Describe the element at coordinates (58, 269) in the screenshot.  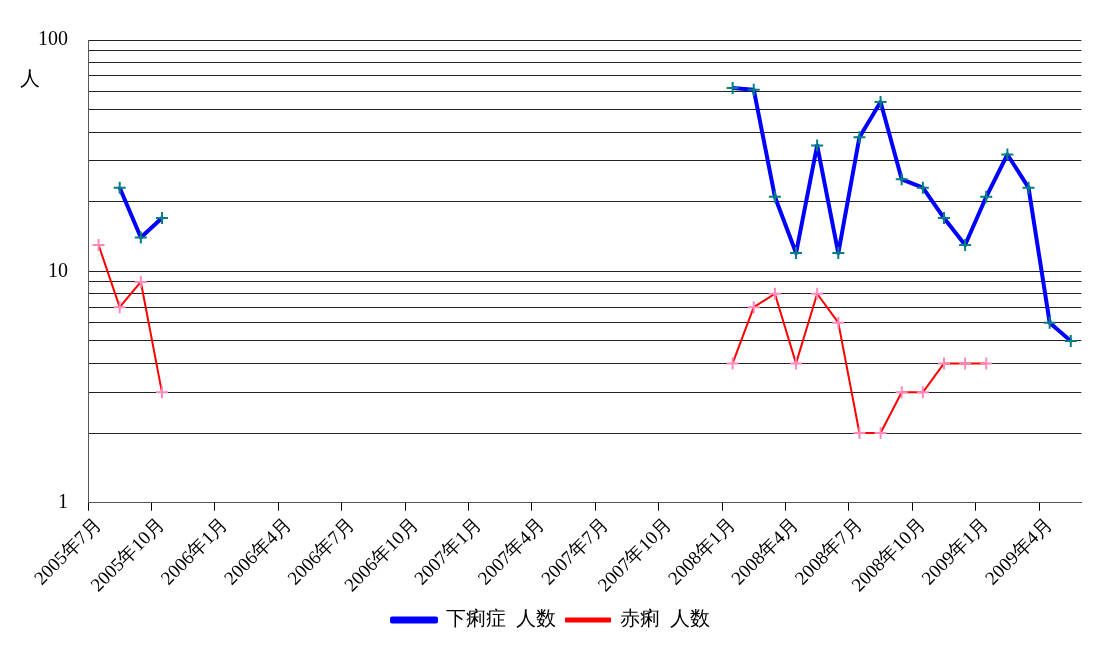
I see `y-tick-label: 10` at that location.